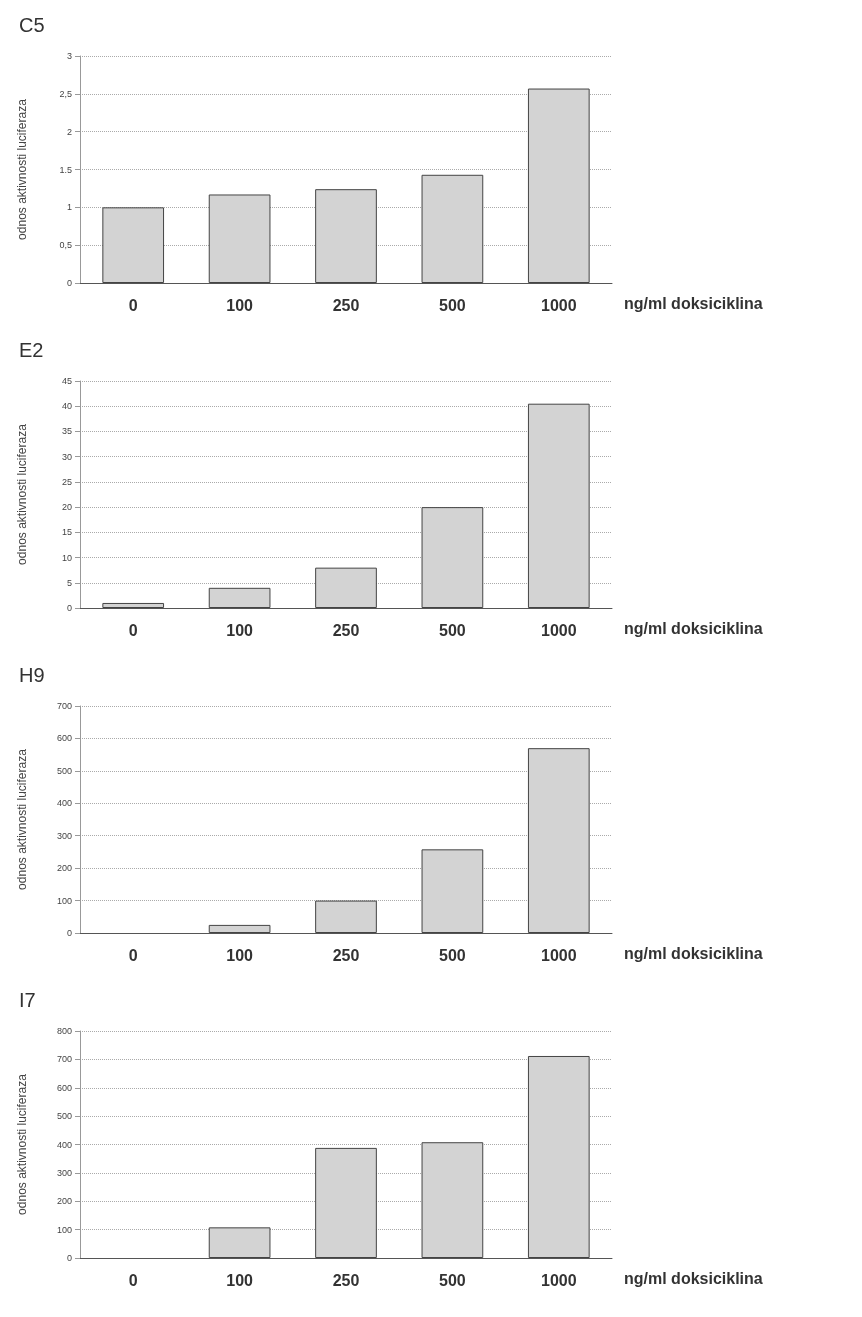 Image resolution: width=862 pixels, height=1317 pixels. What do you see at coordinates (66, 557) in the screenshot?
I see `y-tick-label: 10` at bounding box center [66, 557].